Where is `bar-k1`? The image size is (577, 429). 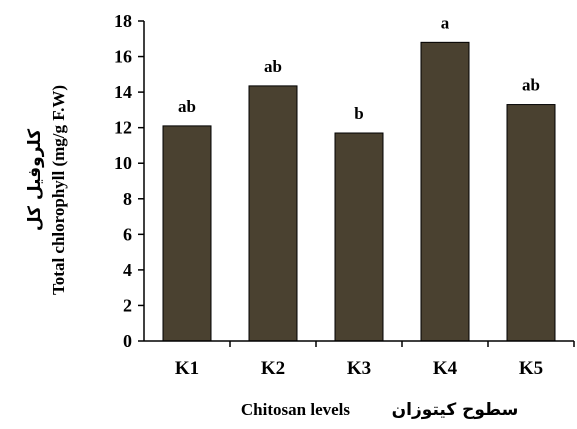
bar-k1 is located at coordinates (187, 233).